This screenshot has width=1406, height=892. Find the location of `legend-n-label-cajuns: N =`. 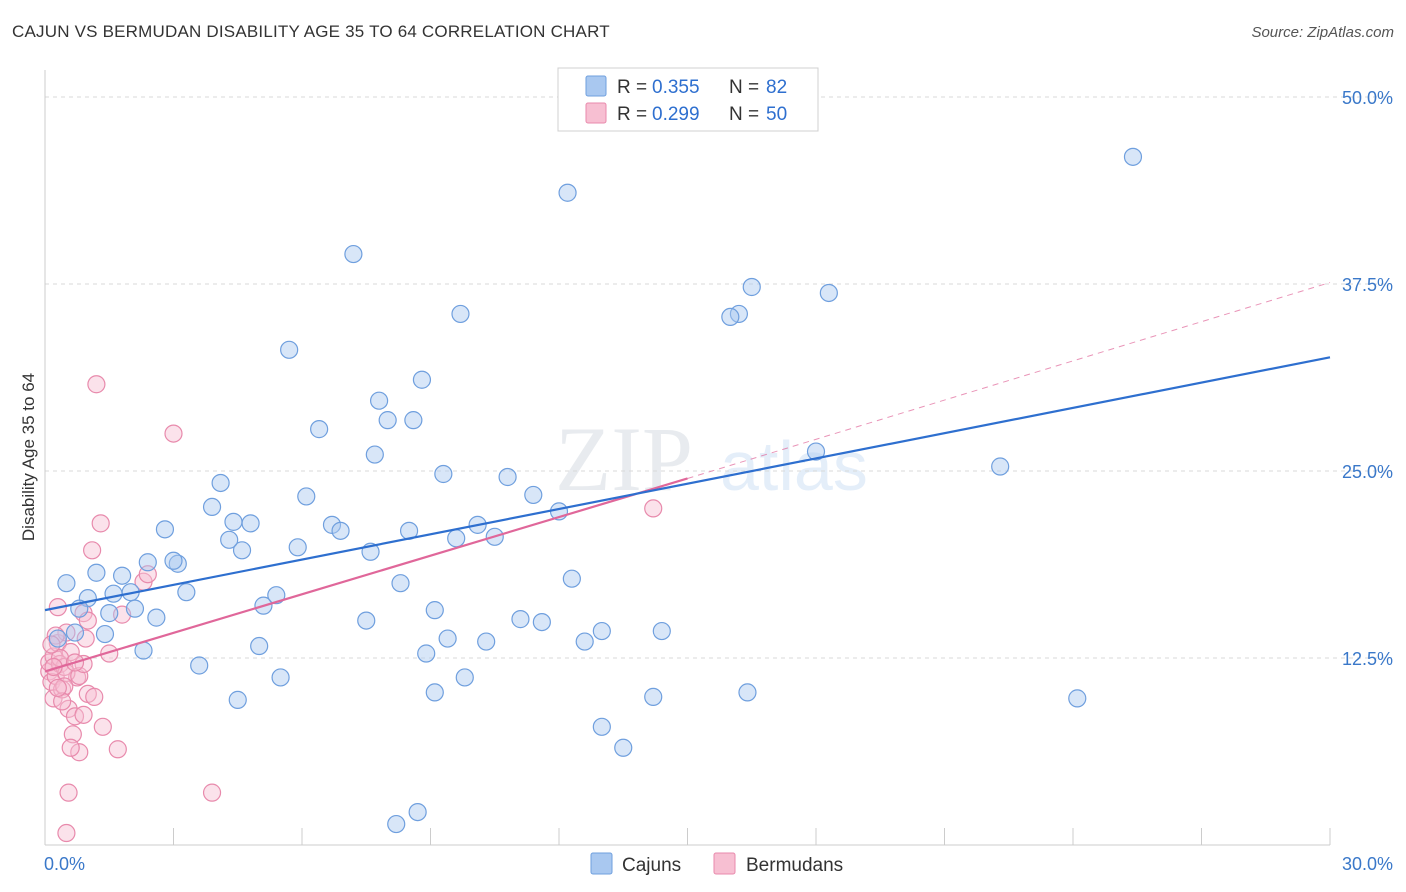

legend-n-label-cajuns: N = is located at coordinates (744, 87).